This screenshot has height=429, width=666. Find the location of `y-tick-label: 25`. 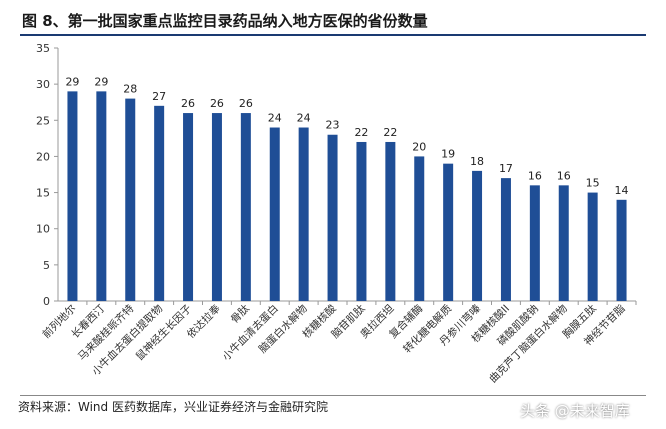

y-tick-label: 25 is located at coordinates (43, 120).